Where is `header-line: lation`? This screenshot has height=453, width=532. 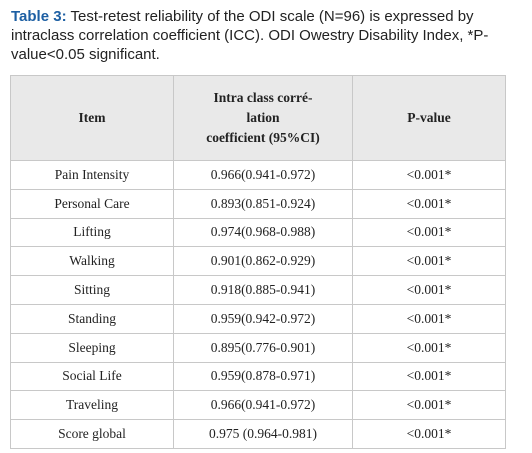
header-line: lation is located at coordinates (263, 117).